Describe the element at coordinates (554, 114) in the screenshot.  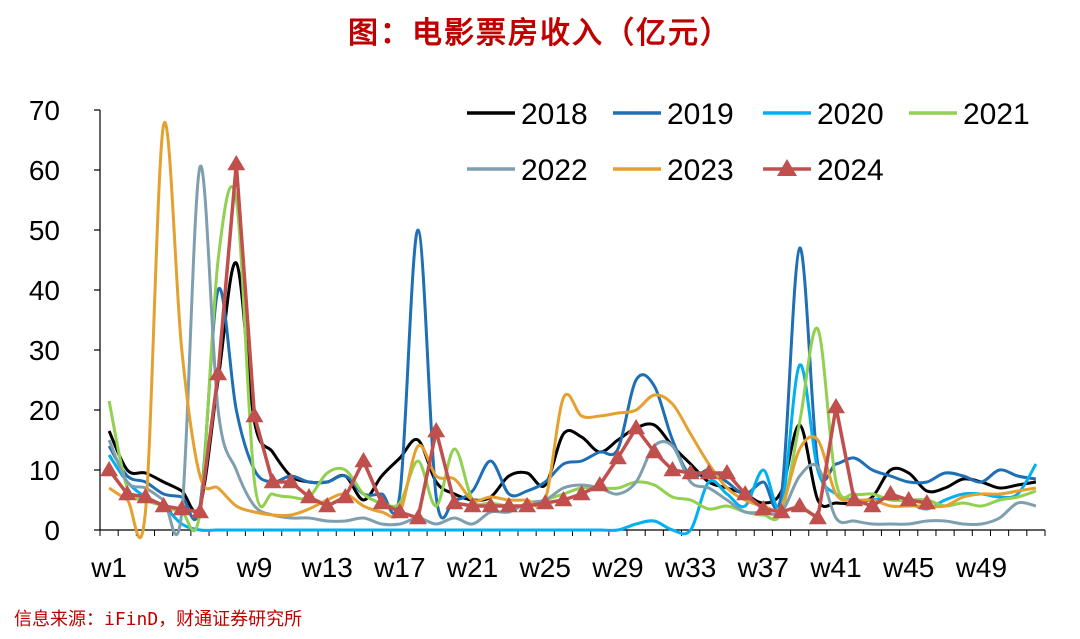
I see `legend-2018-label: 2018` at that location.